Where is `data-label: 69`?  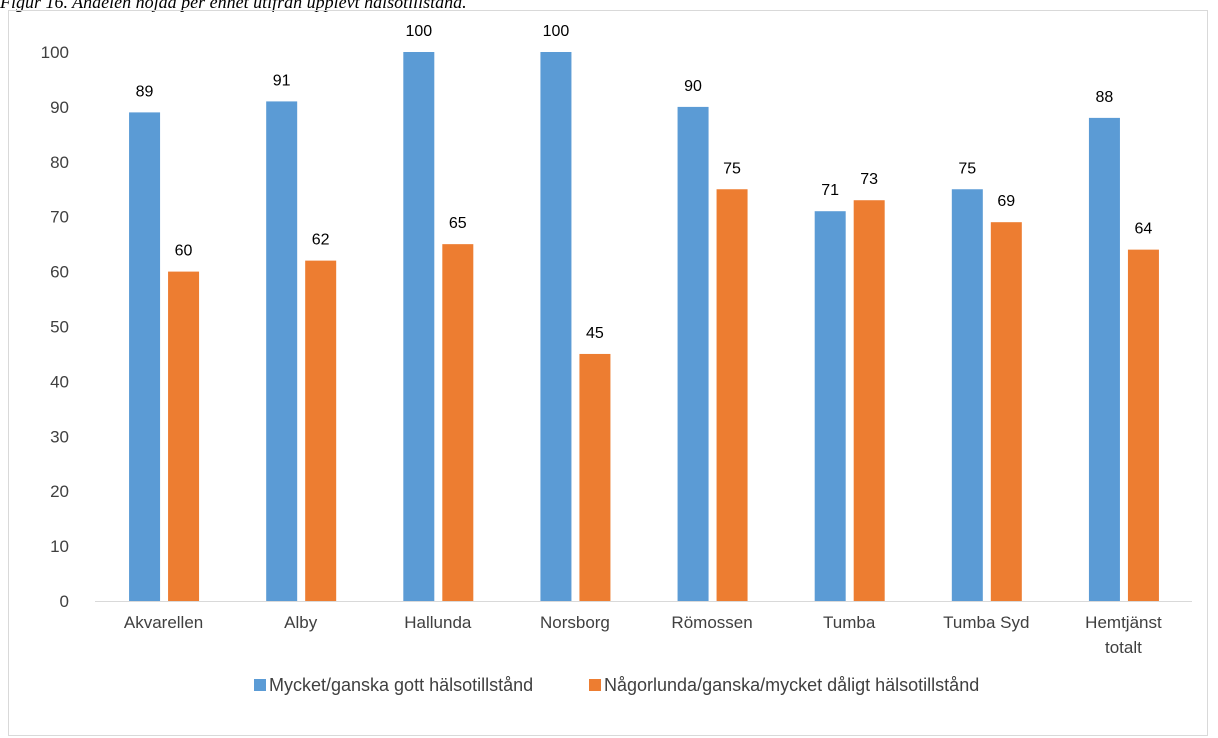
data-label: 69 is located at coordinates (1006, 201).